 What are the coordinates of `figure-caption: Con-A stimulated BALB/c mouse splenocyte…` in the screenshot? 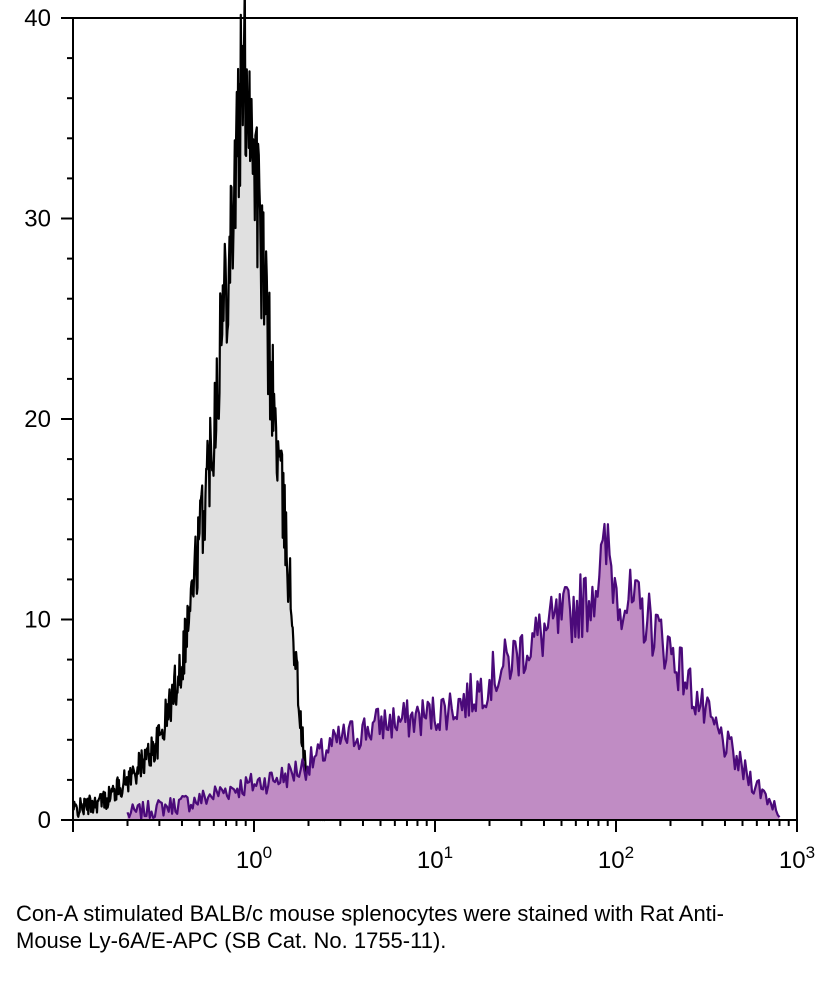 It's located at (370, 927).